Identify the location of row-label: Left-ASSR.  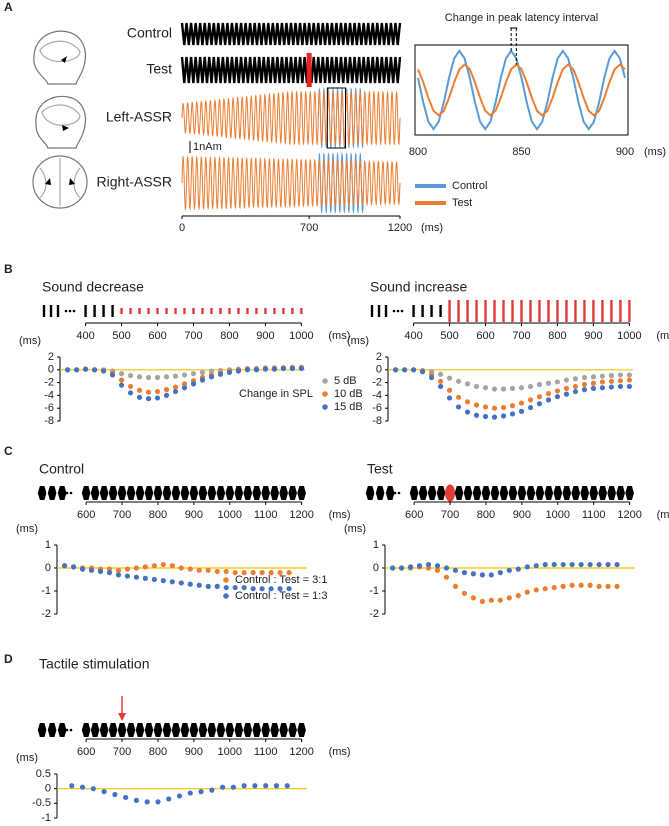
(139, 117).